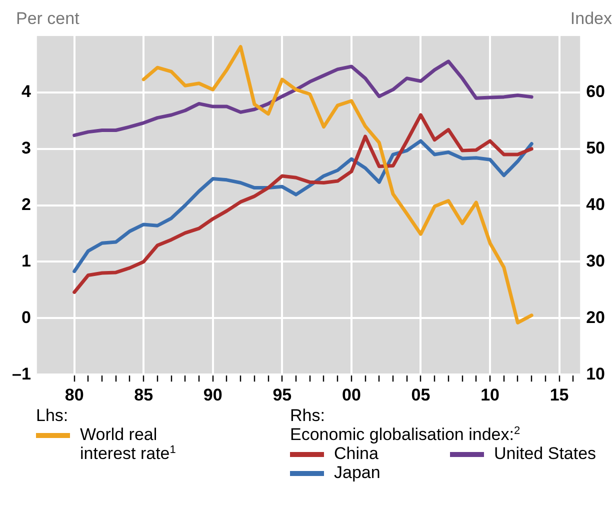 The height and width of the screenshot is (509, 615). Describe the element at coordinates (74, 394) in the screenshot. I see `x-tick-label: 80` at that location.